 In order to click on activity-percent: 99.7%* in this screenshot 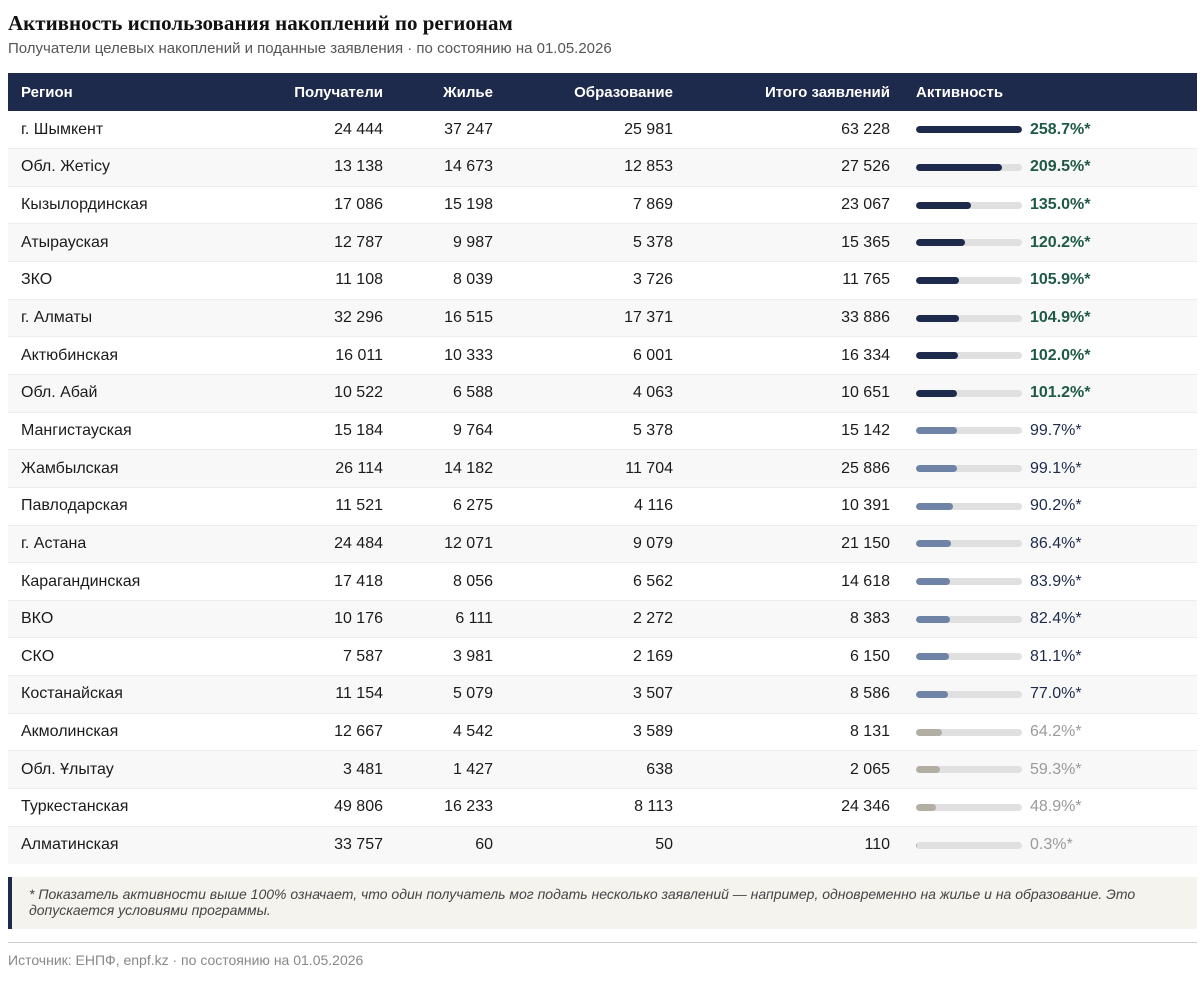, I will do `click(1056, 430)`.